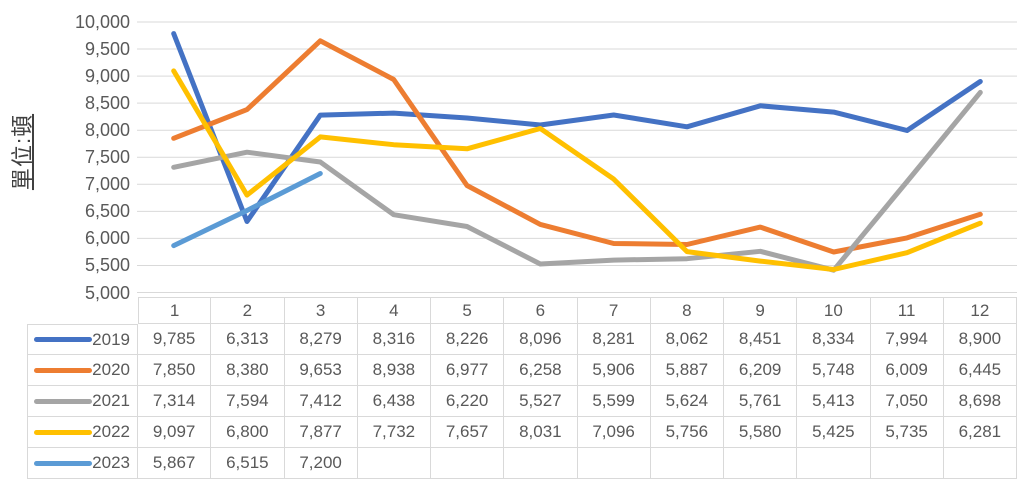 Image resolution: width=1024 pixels, height=498 pixels. I want to click on table-corner-blank, so click(82, 310).